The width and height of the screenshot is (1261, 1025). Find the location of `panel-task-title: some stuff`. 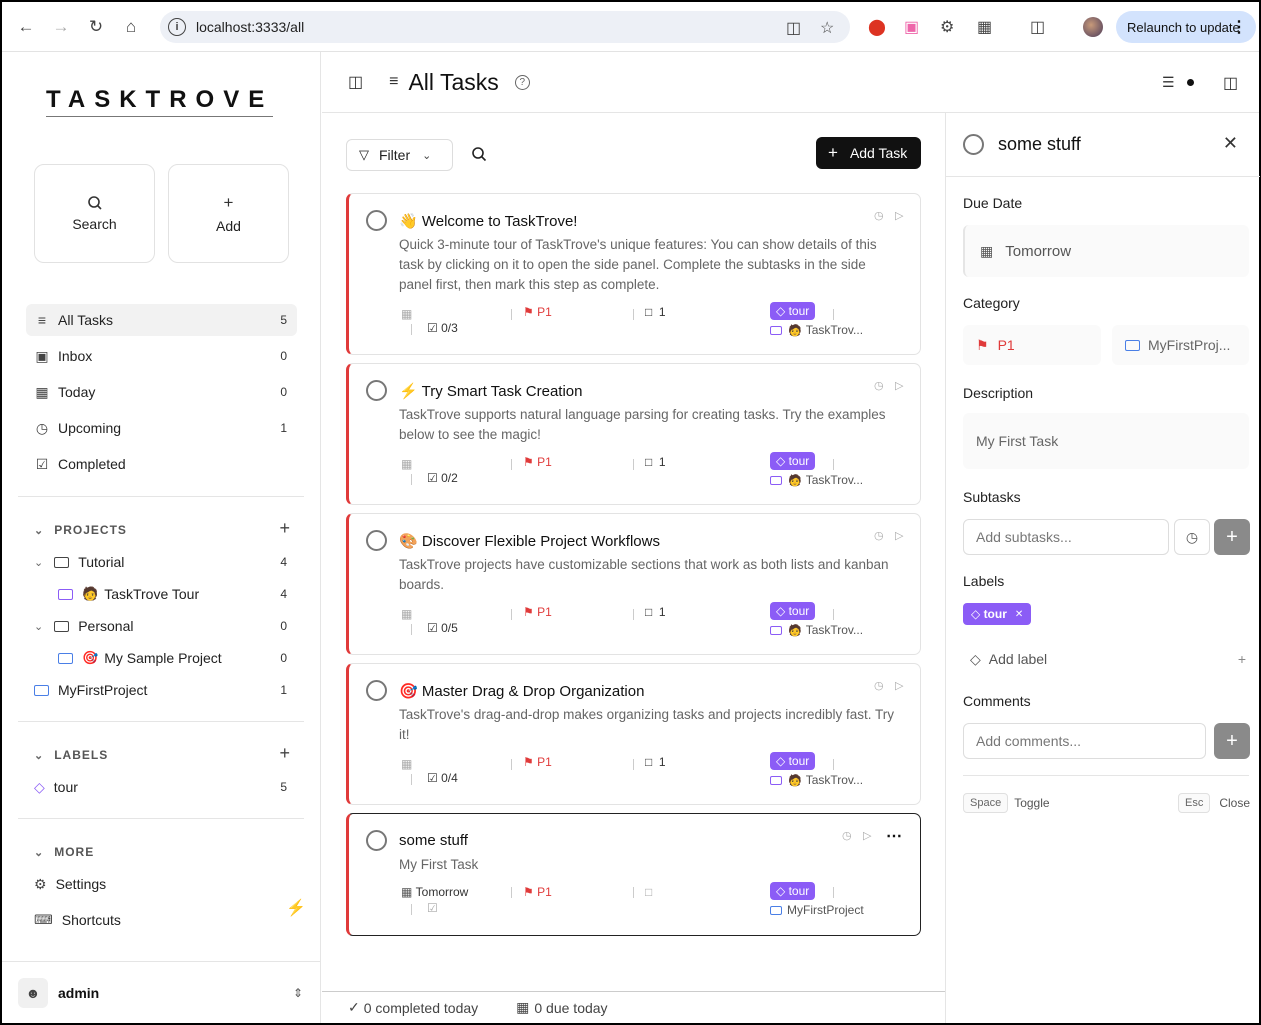

panel-task-title: some stuff is located at coordinates (1039, 144).